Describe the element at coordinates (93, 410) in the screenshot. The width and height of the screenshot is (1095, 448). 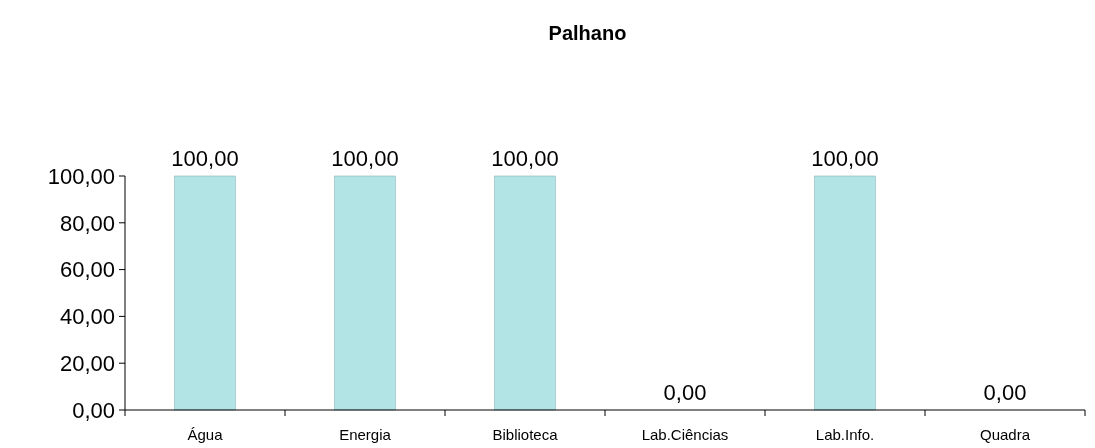
I see `y-tick-label: 0,00` at that location.